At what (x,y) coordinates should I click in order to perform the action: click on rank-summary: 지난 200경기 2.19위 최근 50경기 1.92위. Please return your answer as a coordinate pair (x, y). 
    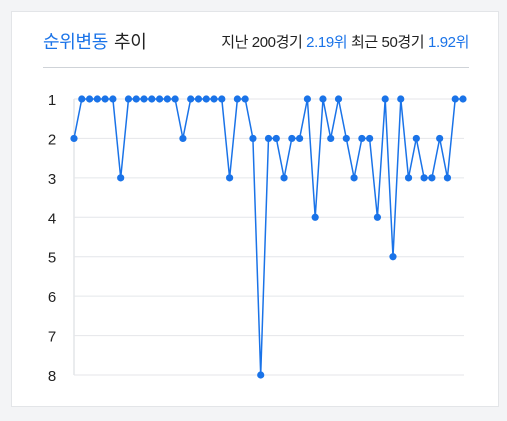
    Looking at the image, I should click on (345, 41).